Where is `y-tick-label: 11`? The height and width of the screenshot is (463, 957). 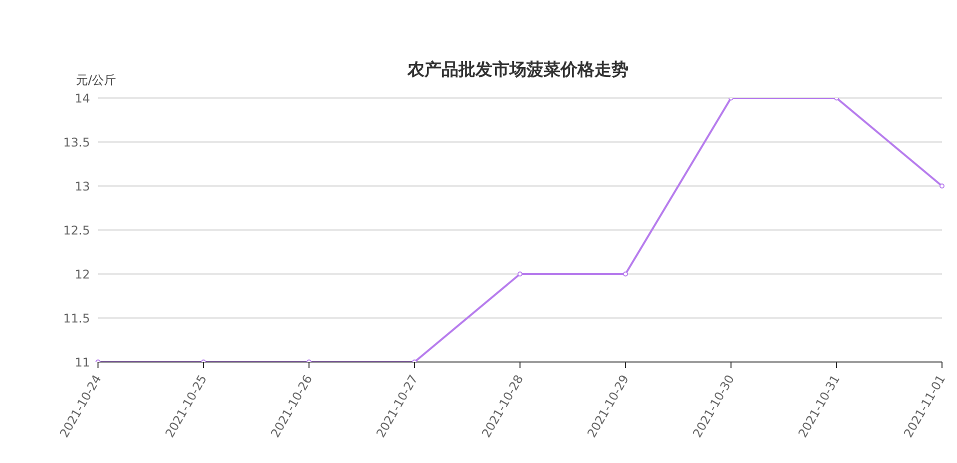 y-tick-label: 11 is located at coordinates (82, 362).